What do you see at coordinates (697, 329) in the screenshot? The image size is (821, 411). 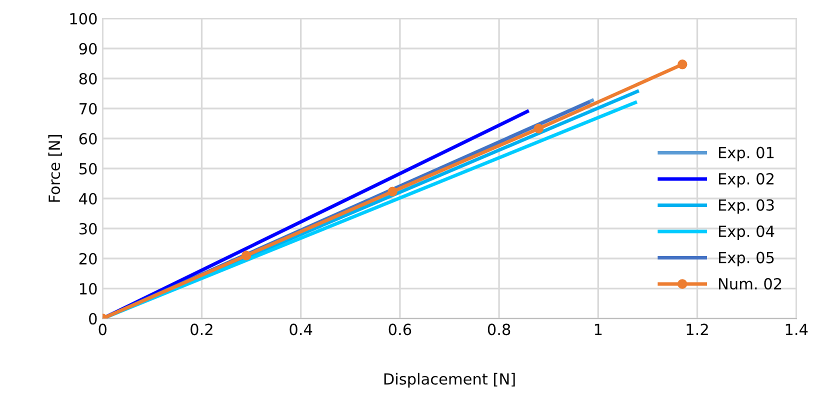 I see `x-tick-label: 1.2` at bounding box center [697, 329].